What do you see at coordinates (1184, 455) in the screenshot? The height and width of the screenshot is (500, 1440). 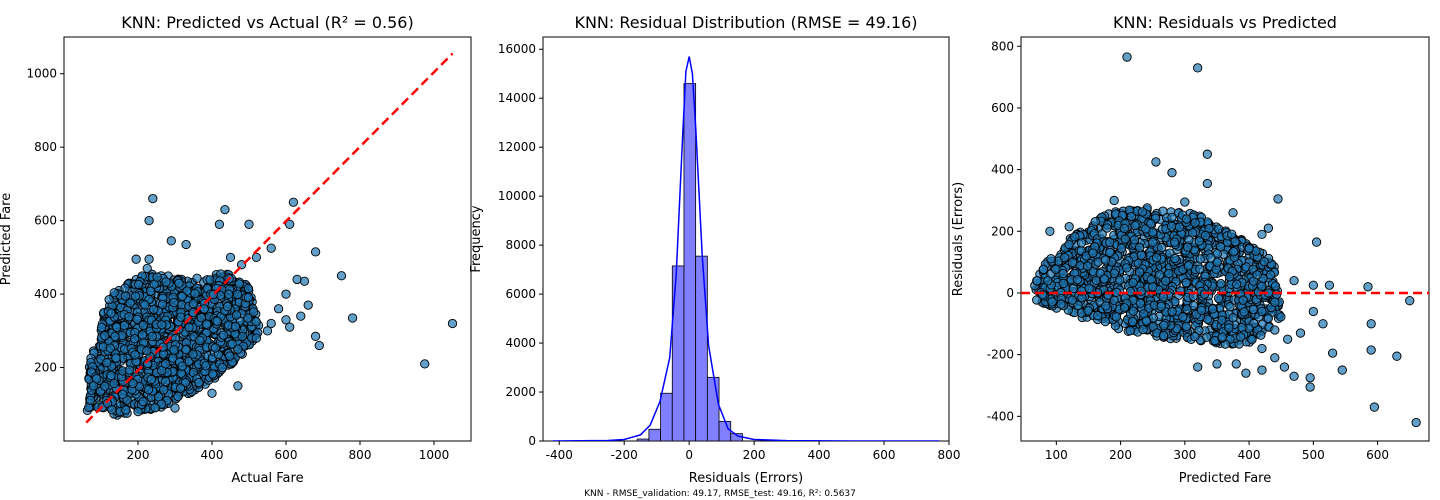 I see `x-tick-label: 300` at bounding box center [1184, 455].